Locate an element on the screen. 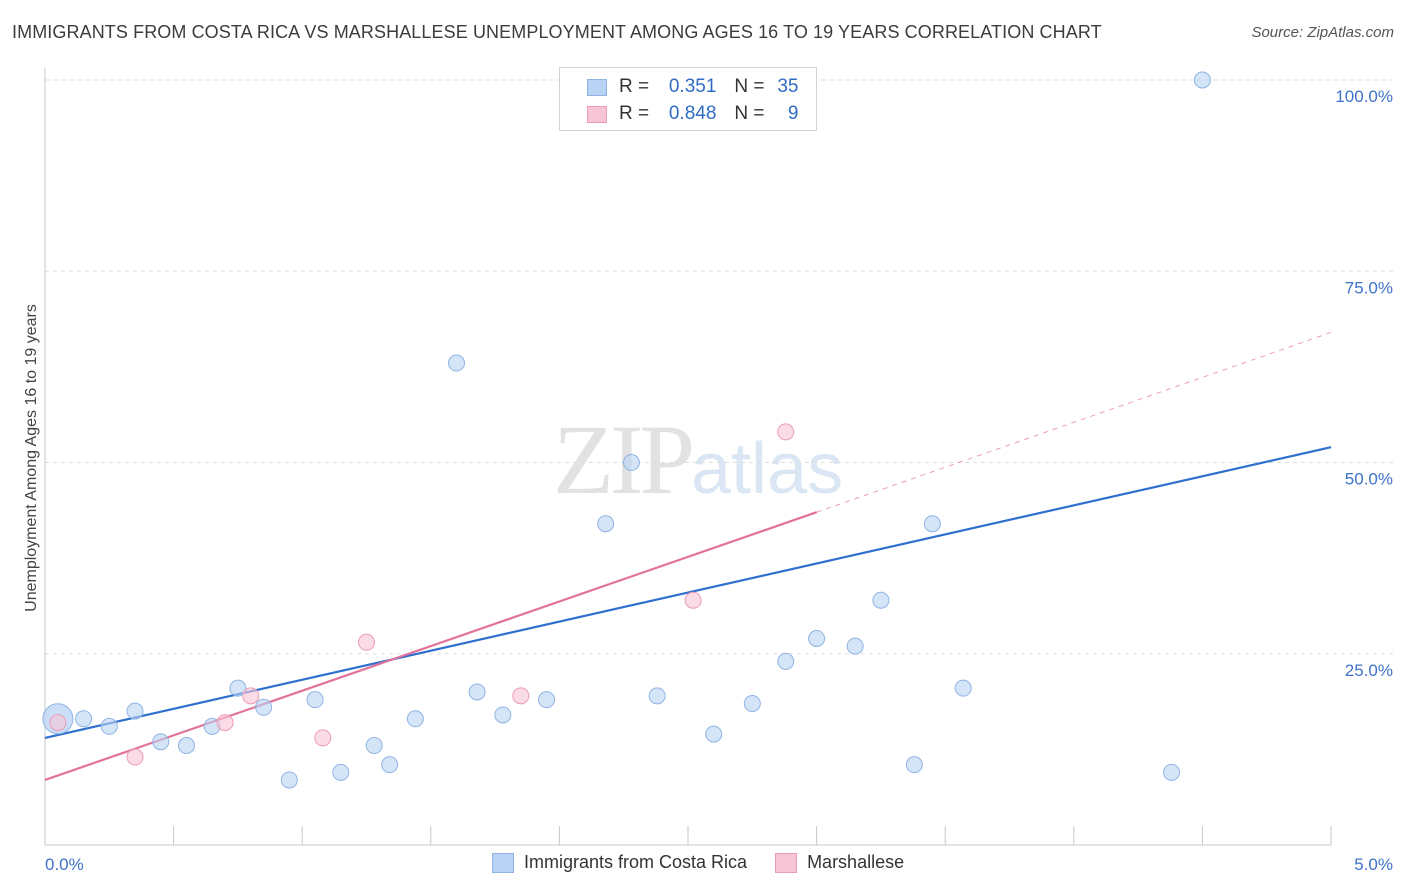 This screenshot has height=892, width=1406. series-label-costa-rica: Immigrants from Costa Rica is located at coordinates (636, 862).